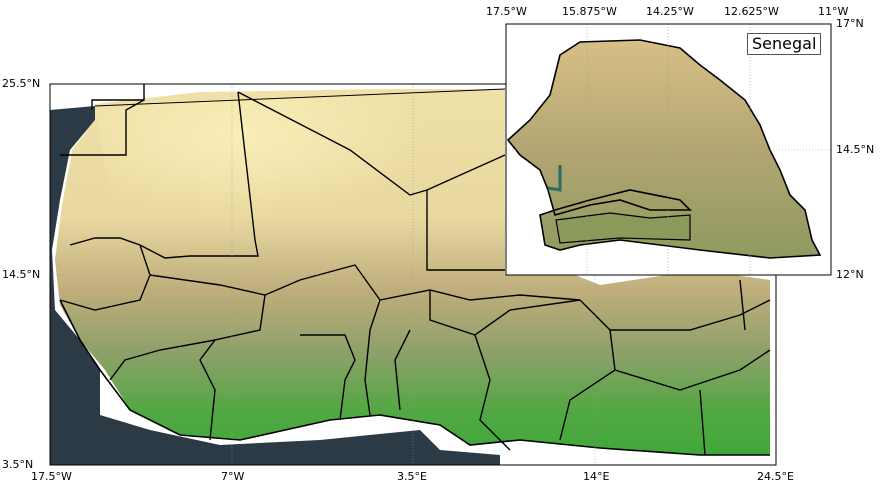  Describe the element at coordinates (751, 11) in the screenshot. I see `inset-xtick: 12.625°W` at that location.